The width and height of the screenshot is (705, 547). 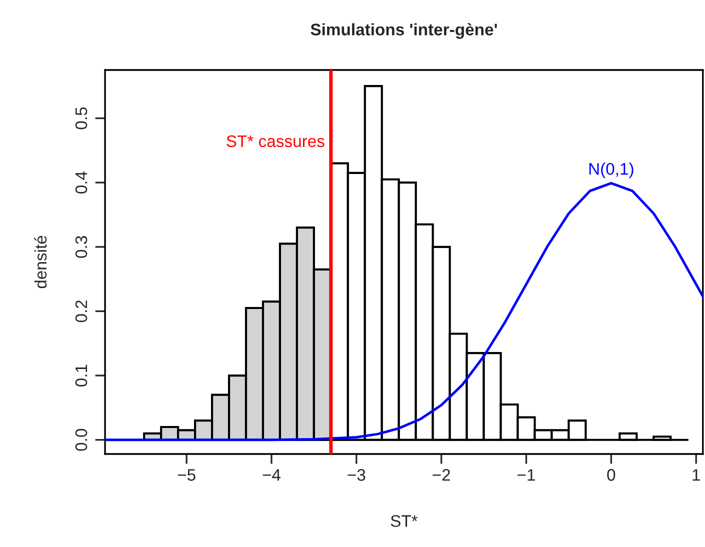 What do you see at coordinates (81, 182) in the screenshot?
I see `y-tick-label: 0.4` at bounding box center [81, 182].